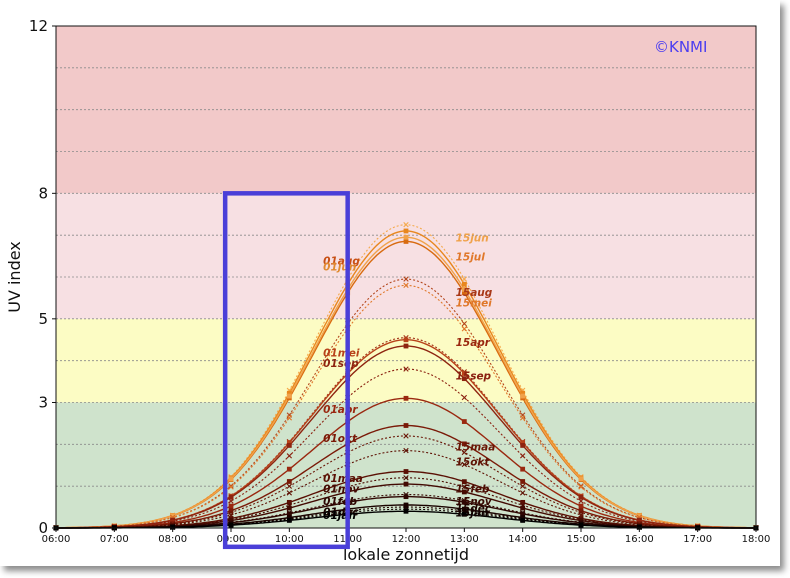 This screenshot has width=790, height=578. What do you see at coordinates (339, 268) in the screenshot?
I see `curve-label-01jun: 01jun` at bounding box center [339, 268].